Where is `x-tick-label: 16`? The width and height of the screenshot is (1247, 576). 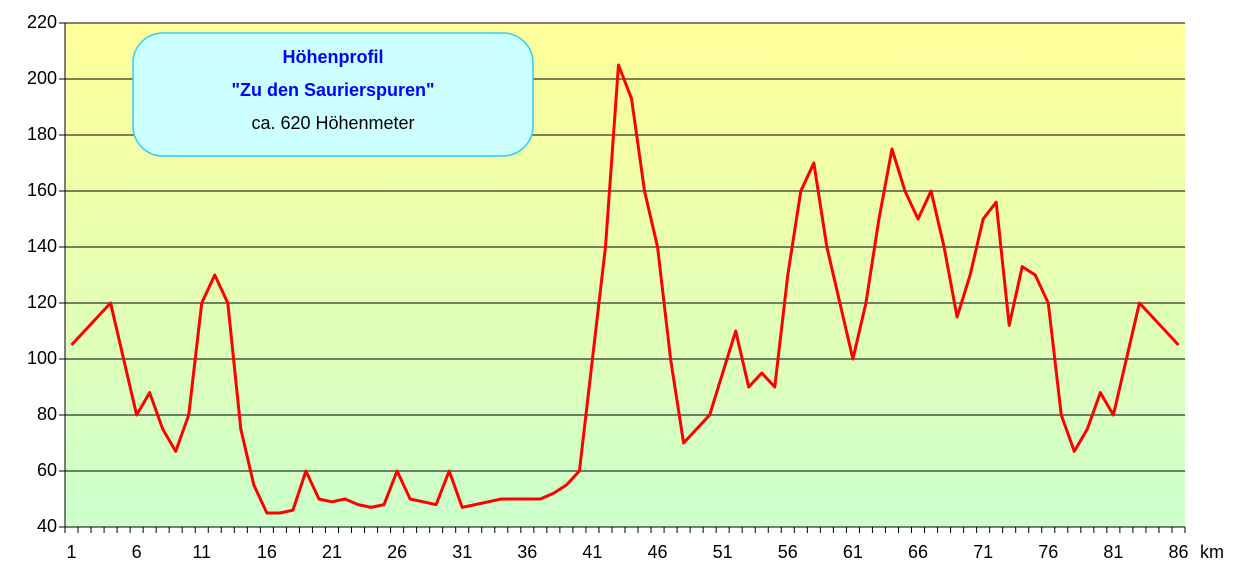
x-tick-label: 16 is located at coordinates (267, 552).